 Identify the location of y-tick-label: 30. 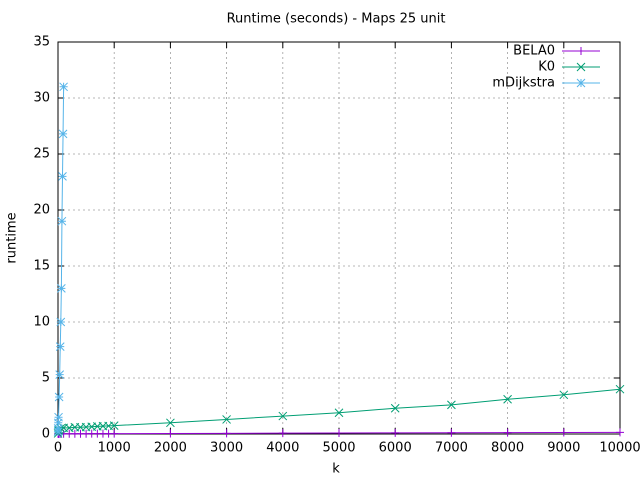
(41, 98).